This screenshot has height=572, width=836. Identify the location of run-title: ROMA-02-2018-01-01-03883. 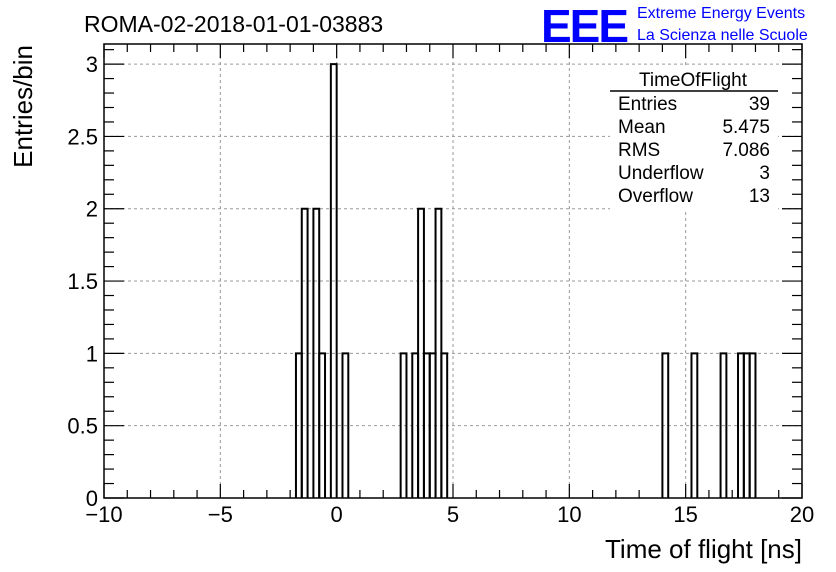
(233, 24).